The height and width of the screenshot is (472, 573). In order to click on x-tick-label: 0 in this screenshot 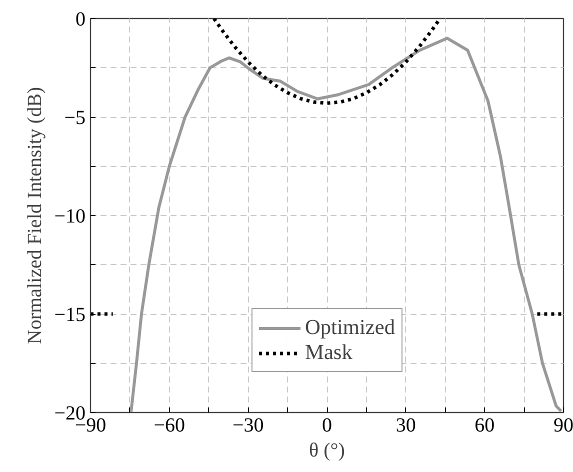, I will do `click(327, 425)`.